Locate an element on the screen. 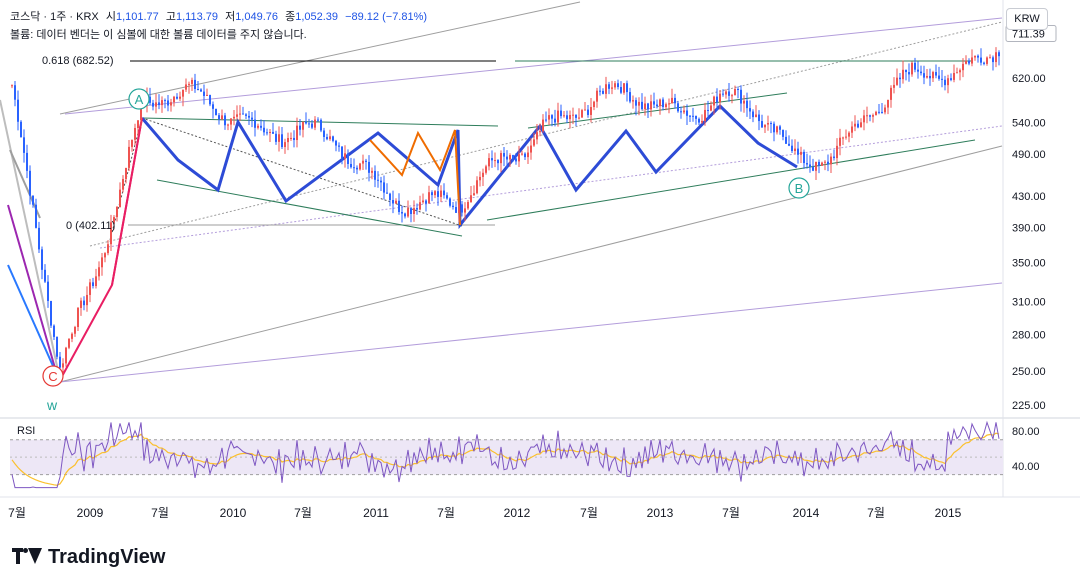  brand-name: TradingView is located at coordinates (107, 556).